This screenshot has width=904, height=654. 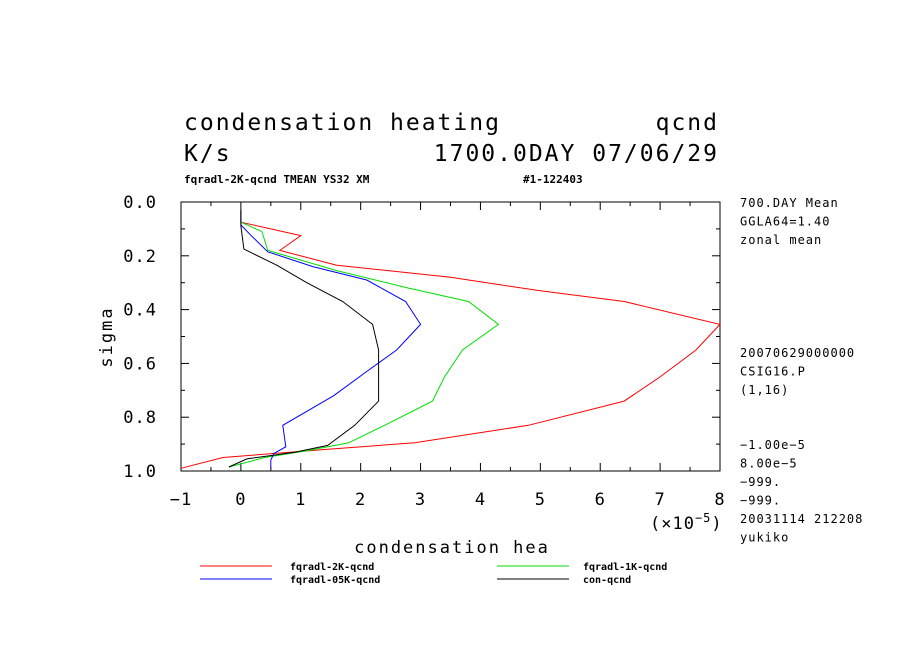 What do you see at coordinates (764, 390) in the screenshot?
I see `side-info-mid-line: (1,16)` at bounding box center [764, 390].